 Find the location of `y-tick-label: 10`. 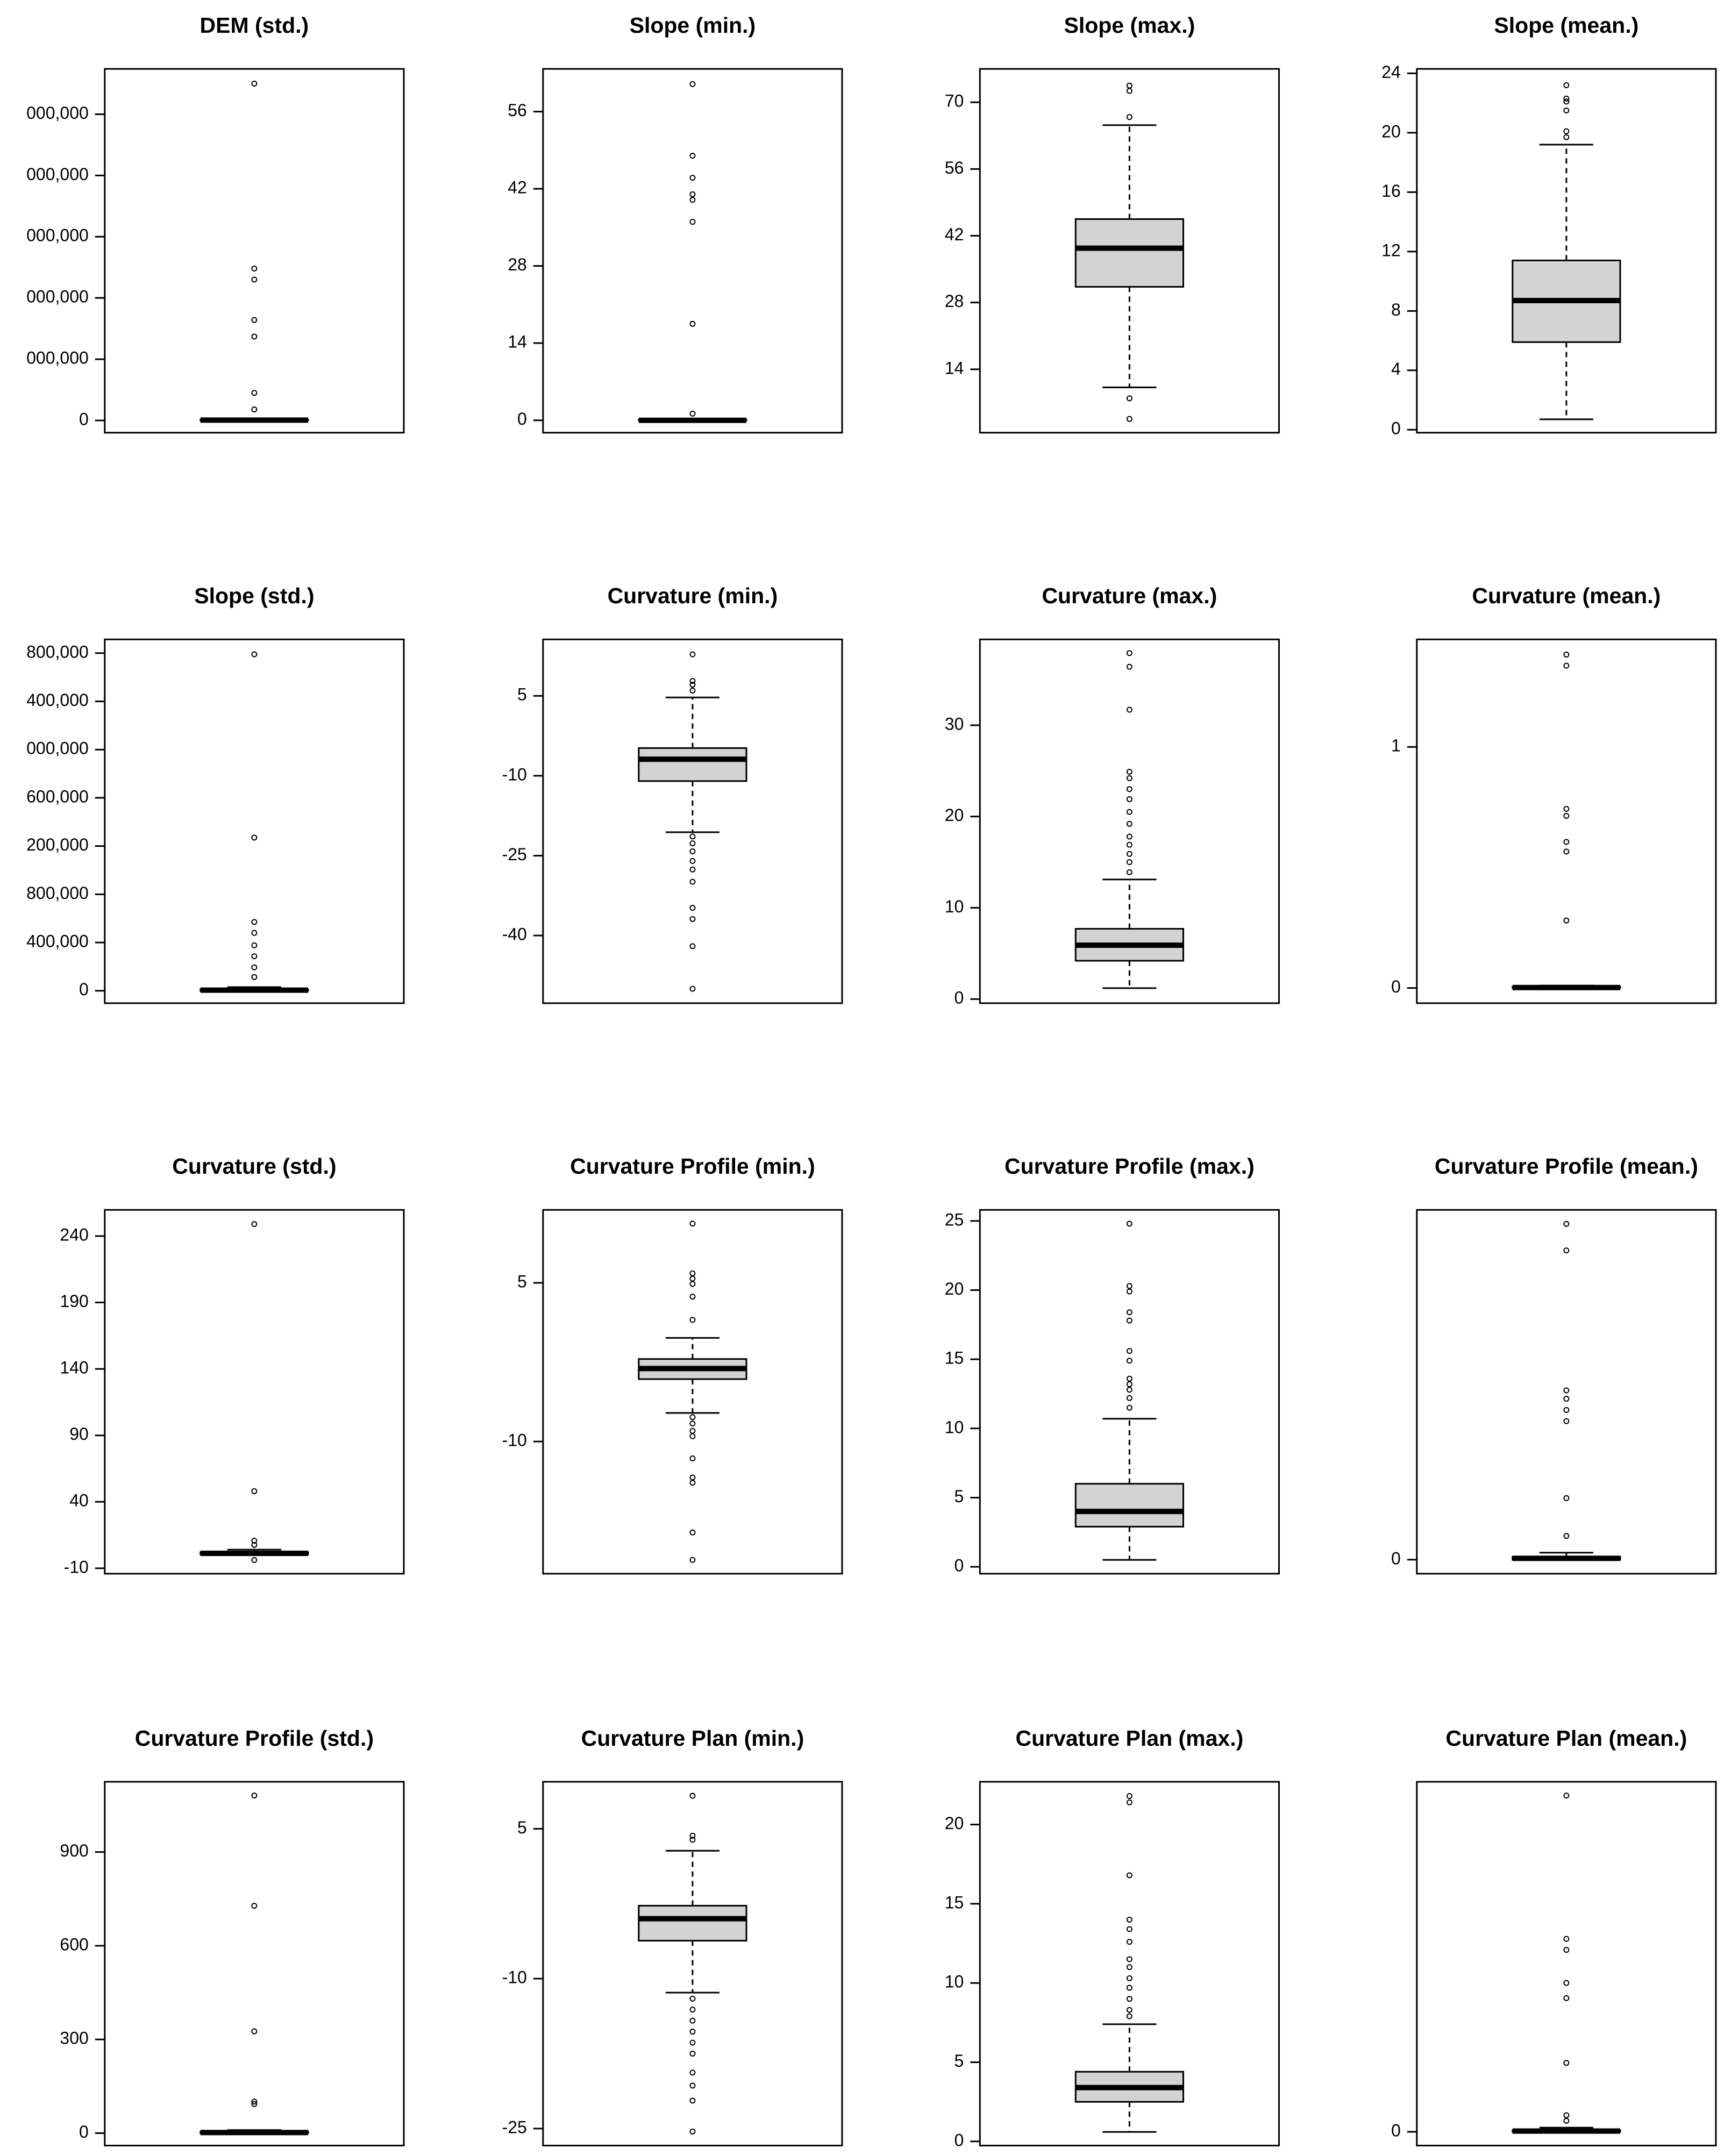

y-tick-label: 10 is located at coordinates (955, 1427).